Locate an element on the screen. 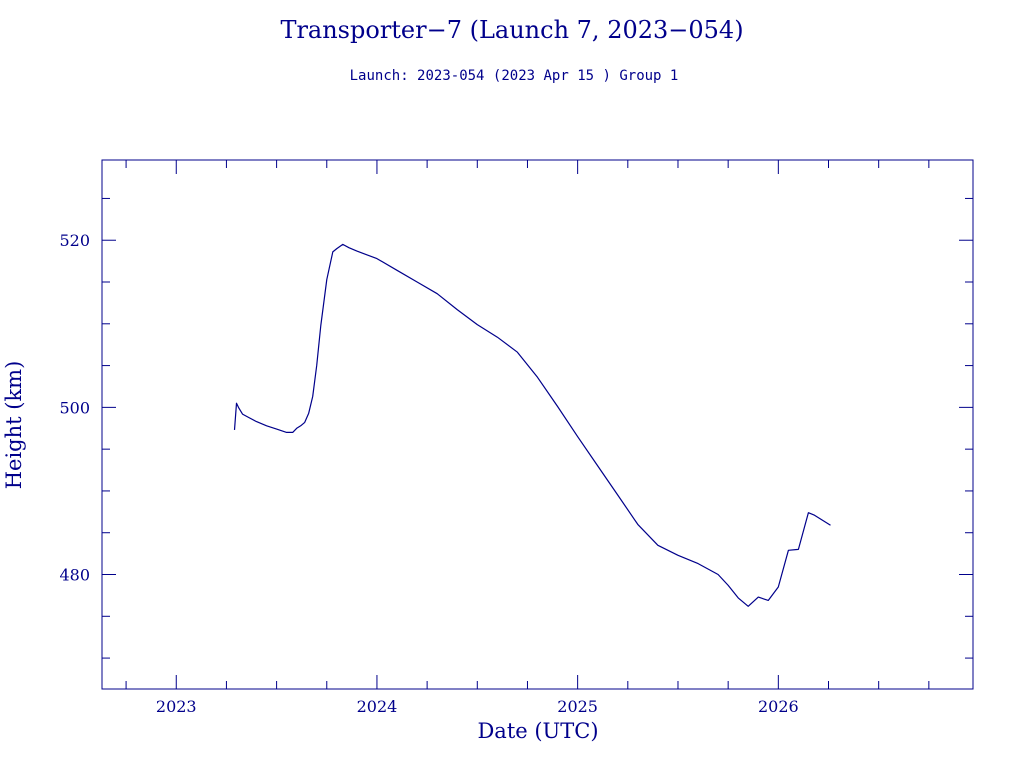 The image size is (1024, 768). chart-title: Transporter−7 (Launch 7, 2023−054) is located at coordinates (511, 30).